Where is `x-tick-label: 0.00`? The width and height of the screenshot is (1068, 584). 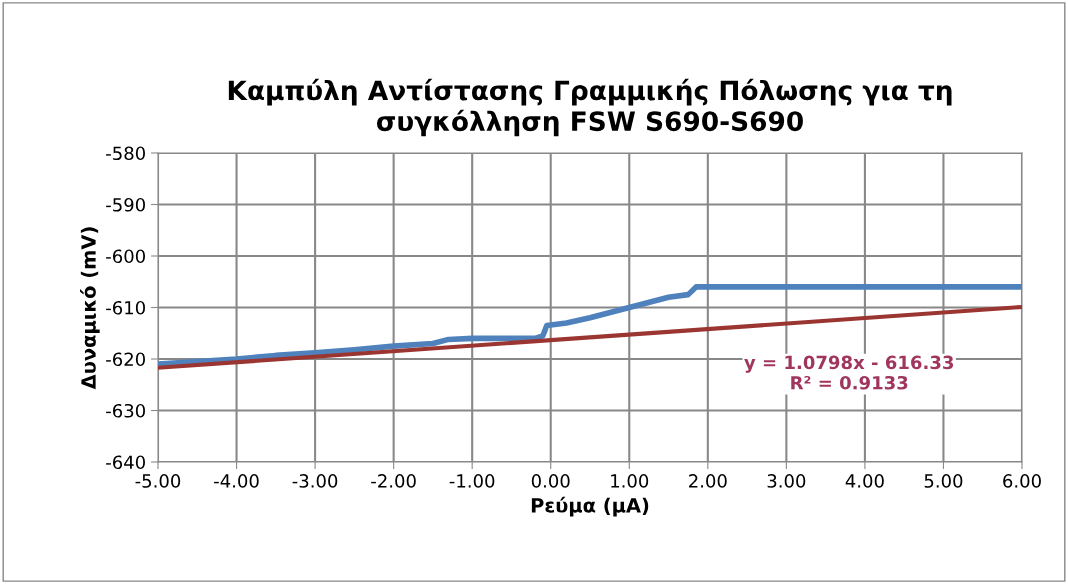
x-tick-label: 0.00 is located at coordinates (550, 481).